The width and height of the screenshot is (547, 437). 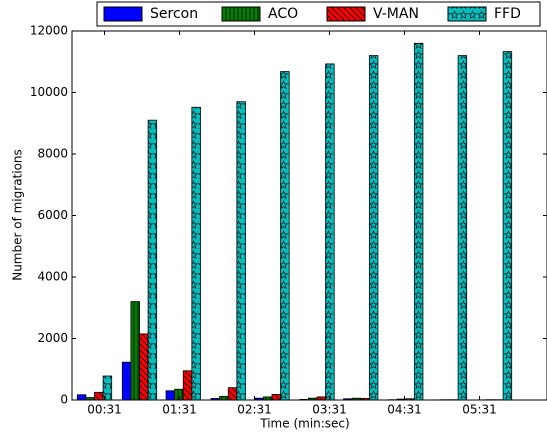 What do you see at coordinates (396, 14) in the screenshot?
I see `legend-label: V-MAN` at bounding box center [396, 14].